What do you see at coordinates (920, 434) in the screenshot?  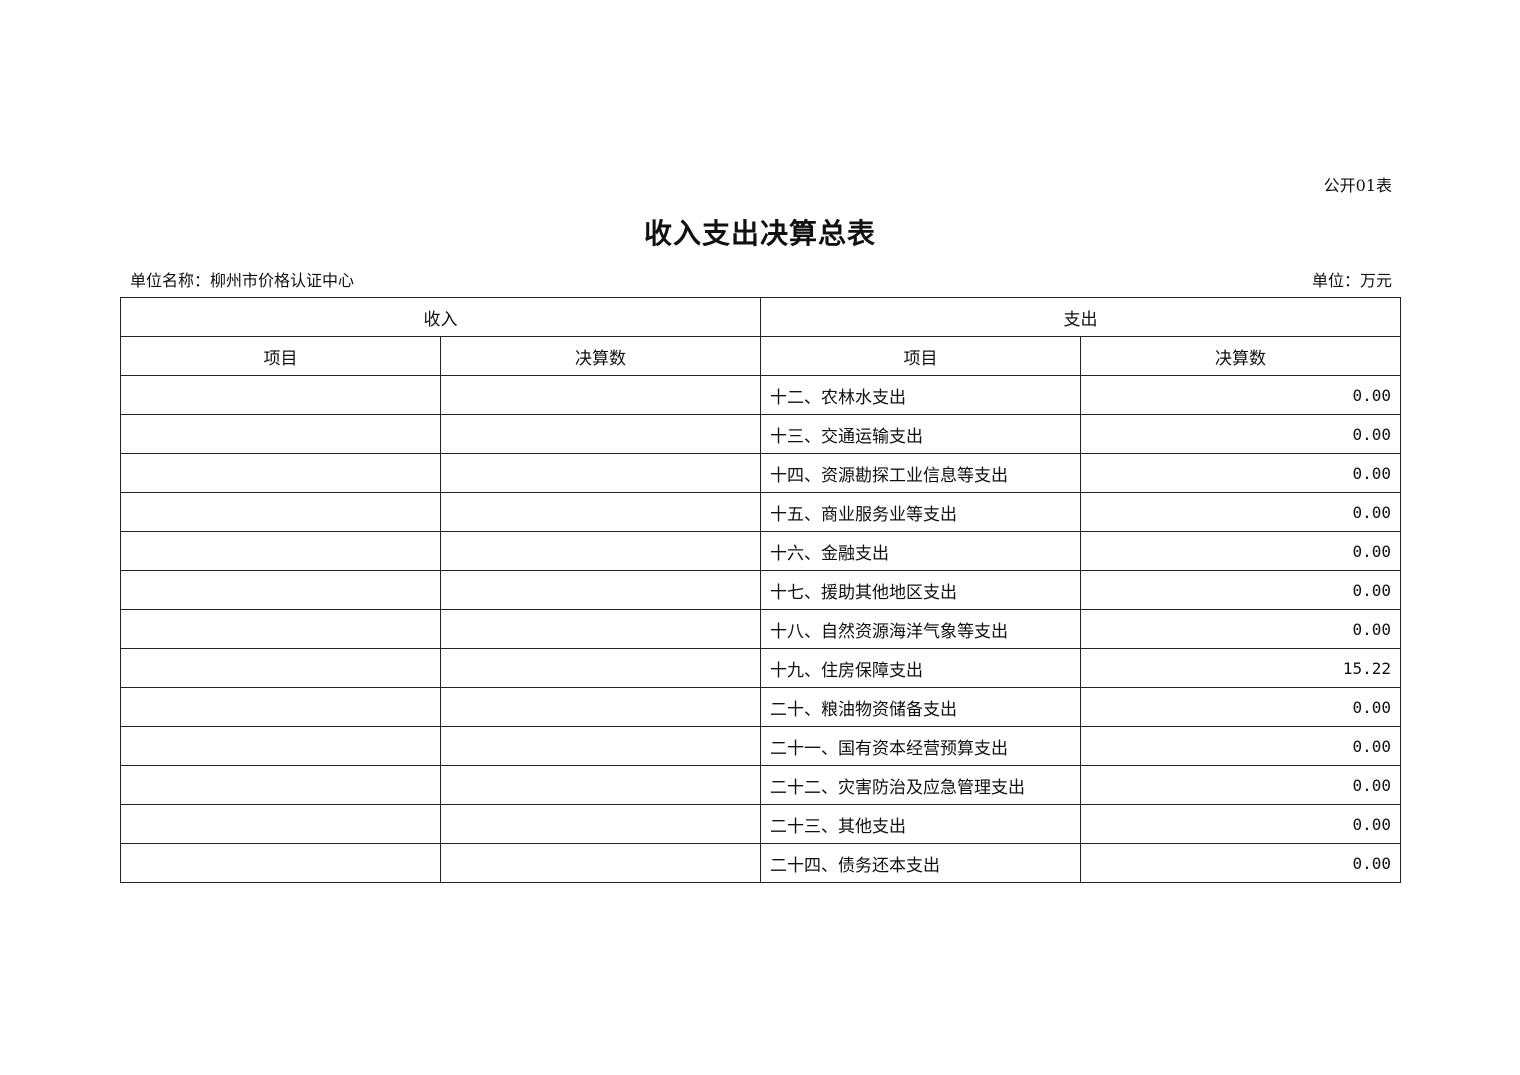 I see `expense-item-cell: 十三、交通运输支出` at bounding box center [920, 434].